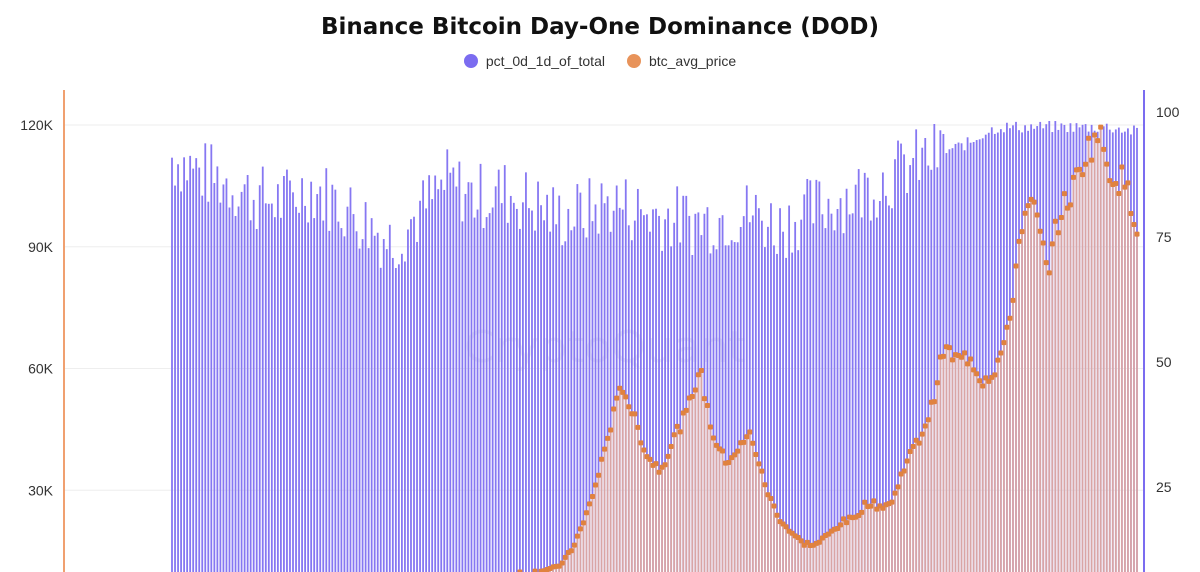  Describe the element at coordinates (1168, 112) in the screenshot. I see `right-tick-label: 100` at that location.